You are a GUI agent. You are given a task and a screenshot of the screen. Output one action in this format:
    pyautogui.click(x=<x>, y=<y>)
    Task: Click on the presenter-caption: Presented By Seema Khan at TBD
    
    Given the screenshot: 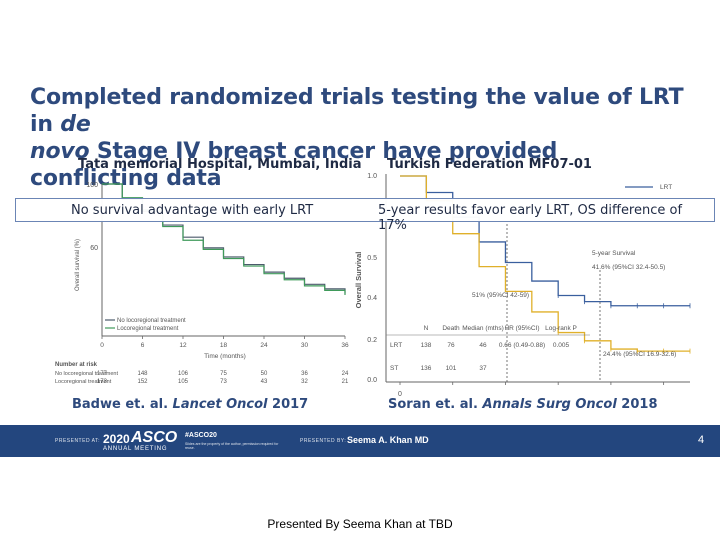 What is the action you would take?
    pyautogui.click(x=360, y=524)
    